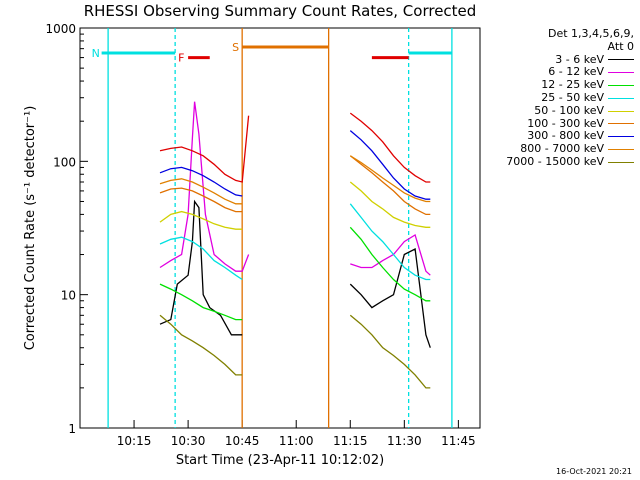 Image resolution: width=640 pixels, height=480 pixels. What do you see at coordinates (569, 110) in the screenshot?
I see `legend-label: 50 - 100 keV` at bounding box center [569, 110].